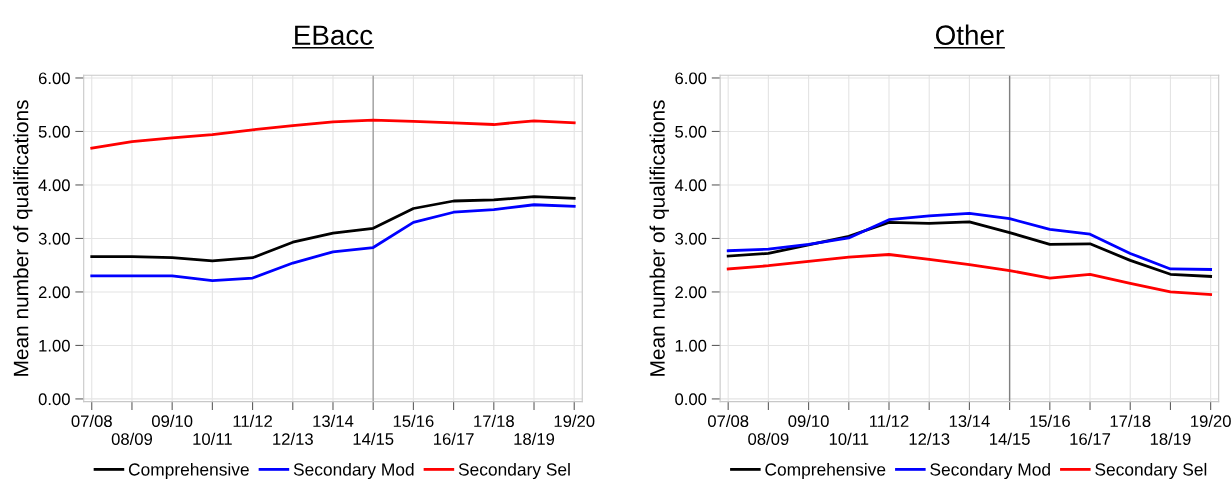  Describe the element at coordinates (969, 35) in the screenshot. I see `chart-title: Other` at that location.